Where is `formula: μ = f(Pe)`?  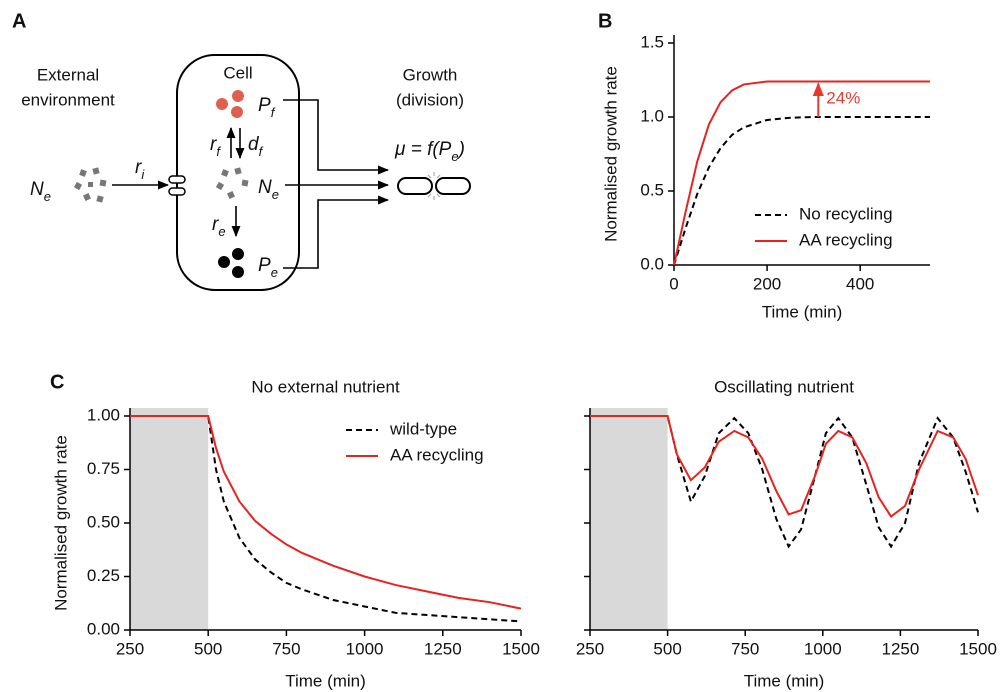
formula: μ = f(Pe) is located at coordinates (429, 151).